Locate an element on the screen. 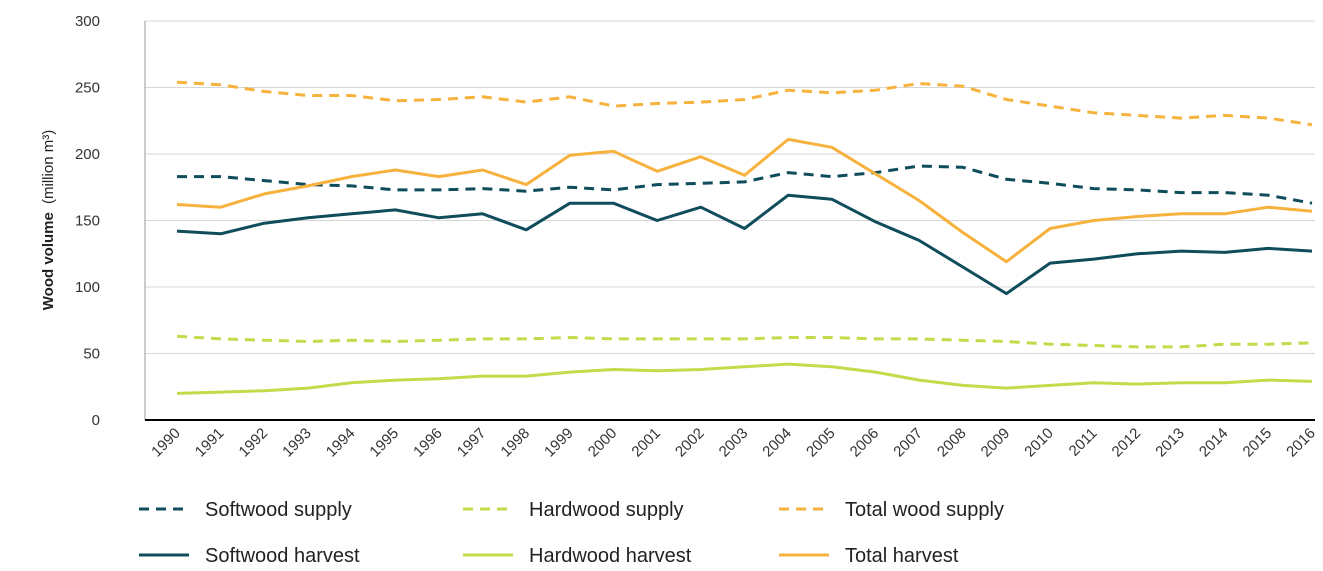  x-tick-label: 1996 is located at coordinates (428, 443).